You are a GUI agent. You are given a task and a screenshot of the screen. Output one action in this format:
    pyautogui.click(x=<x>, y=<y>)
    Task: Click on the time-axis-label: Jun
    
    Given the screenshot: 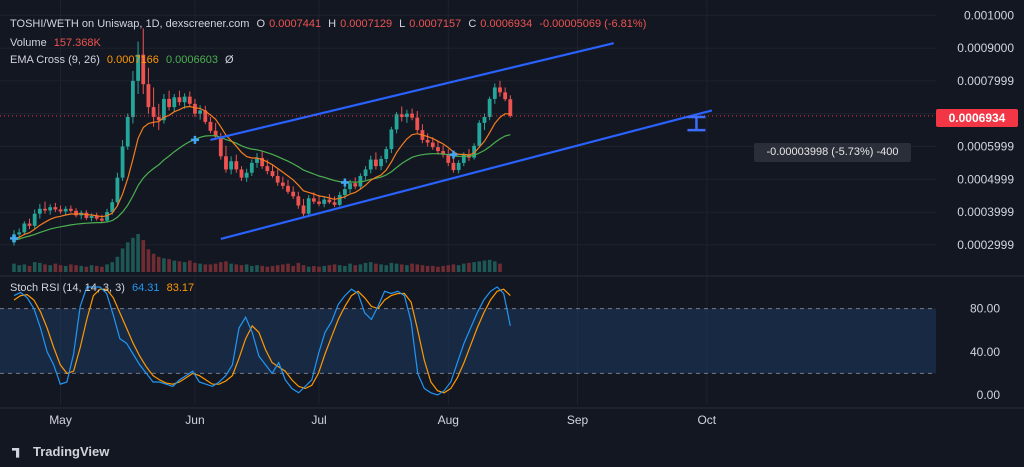 What is the action you would take?
    pyautogui.click(x=194, y=420)
    